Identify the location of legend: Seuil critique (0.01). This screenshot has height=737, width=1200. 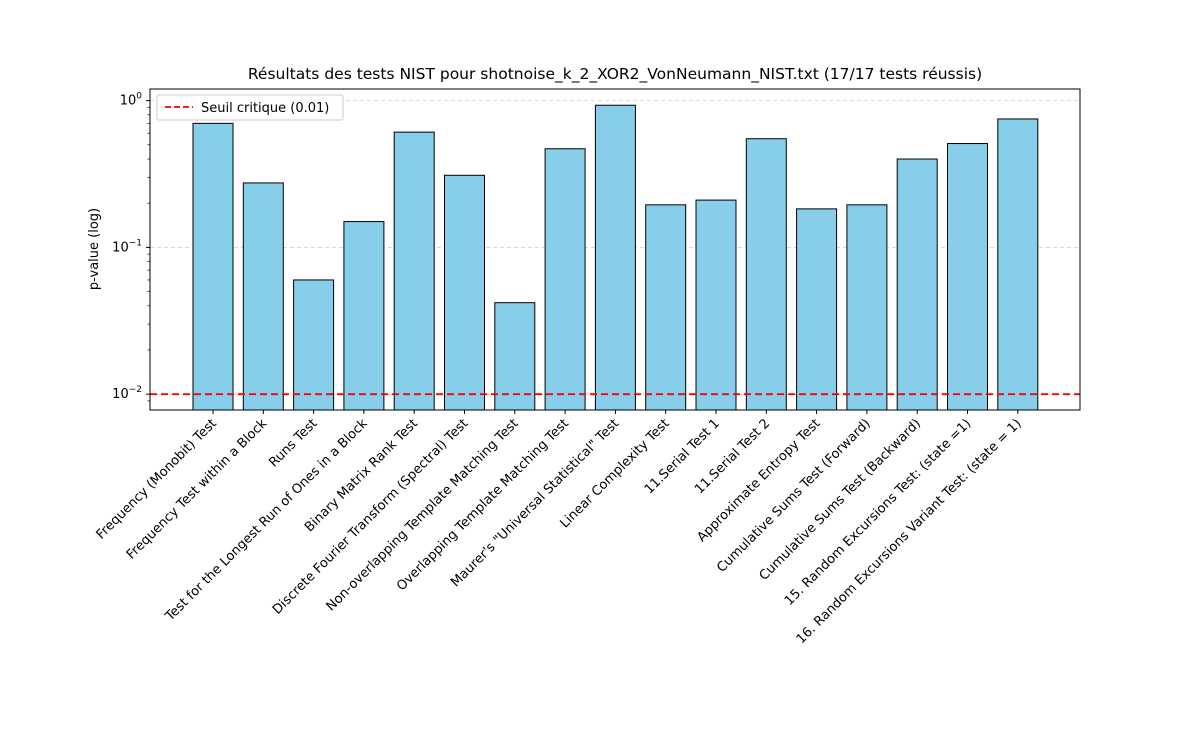
(250, 107).